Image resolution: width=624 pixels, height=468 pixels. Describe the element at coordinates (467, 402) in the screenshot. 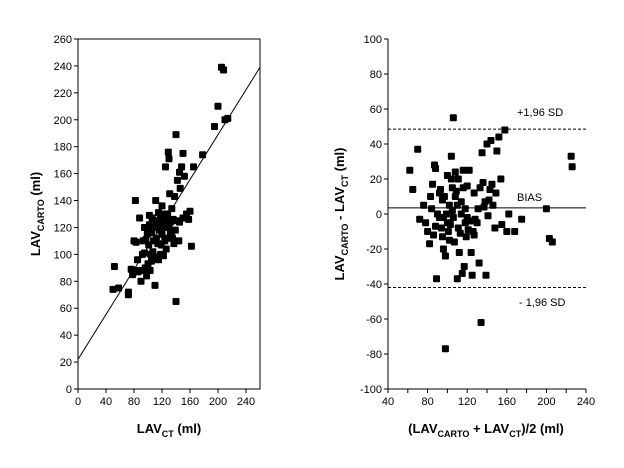

I see `right-x-tick-label: 120` at that location.